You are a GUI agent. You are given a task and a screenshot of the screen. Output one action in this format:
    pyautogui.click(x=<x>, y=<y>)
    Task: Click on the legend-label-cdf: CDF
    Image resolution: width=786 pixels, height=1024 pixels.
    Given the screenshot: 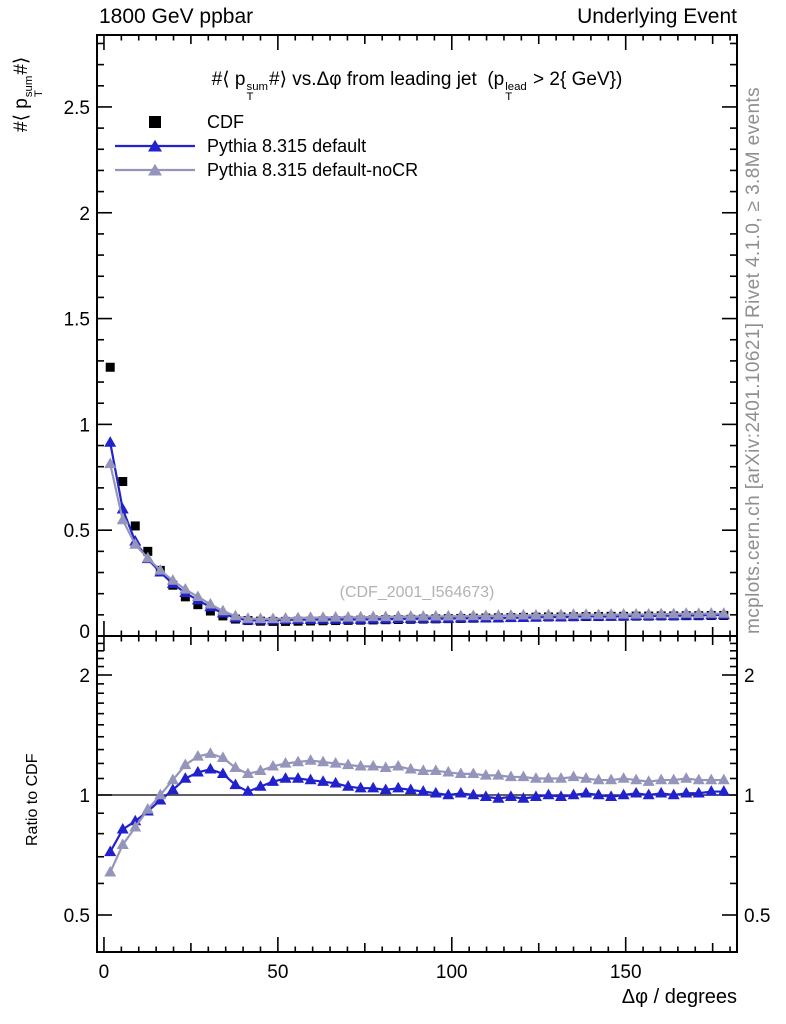 What is the action you would take?
    pyautogui.click(x=225, y=121)
    